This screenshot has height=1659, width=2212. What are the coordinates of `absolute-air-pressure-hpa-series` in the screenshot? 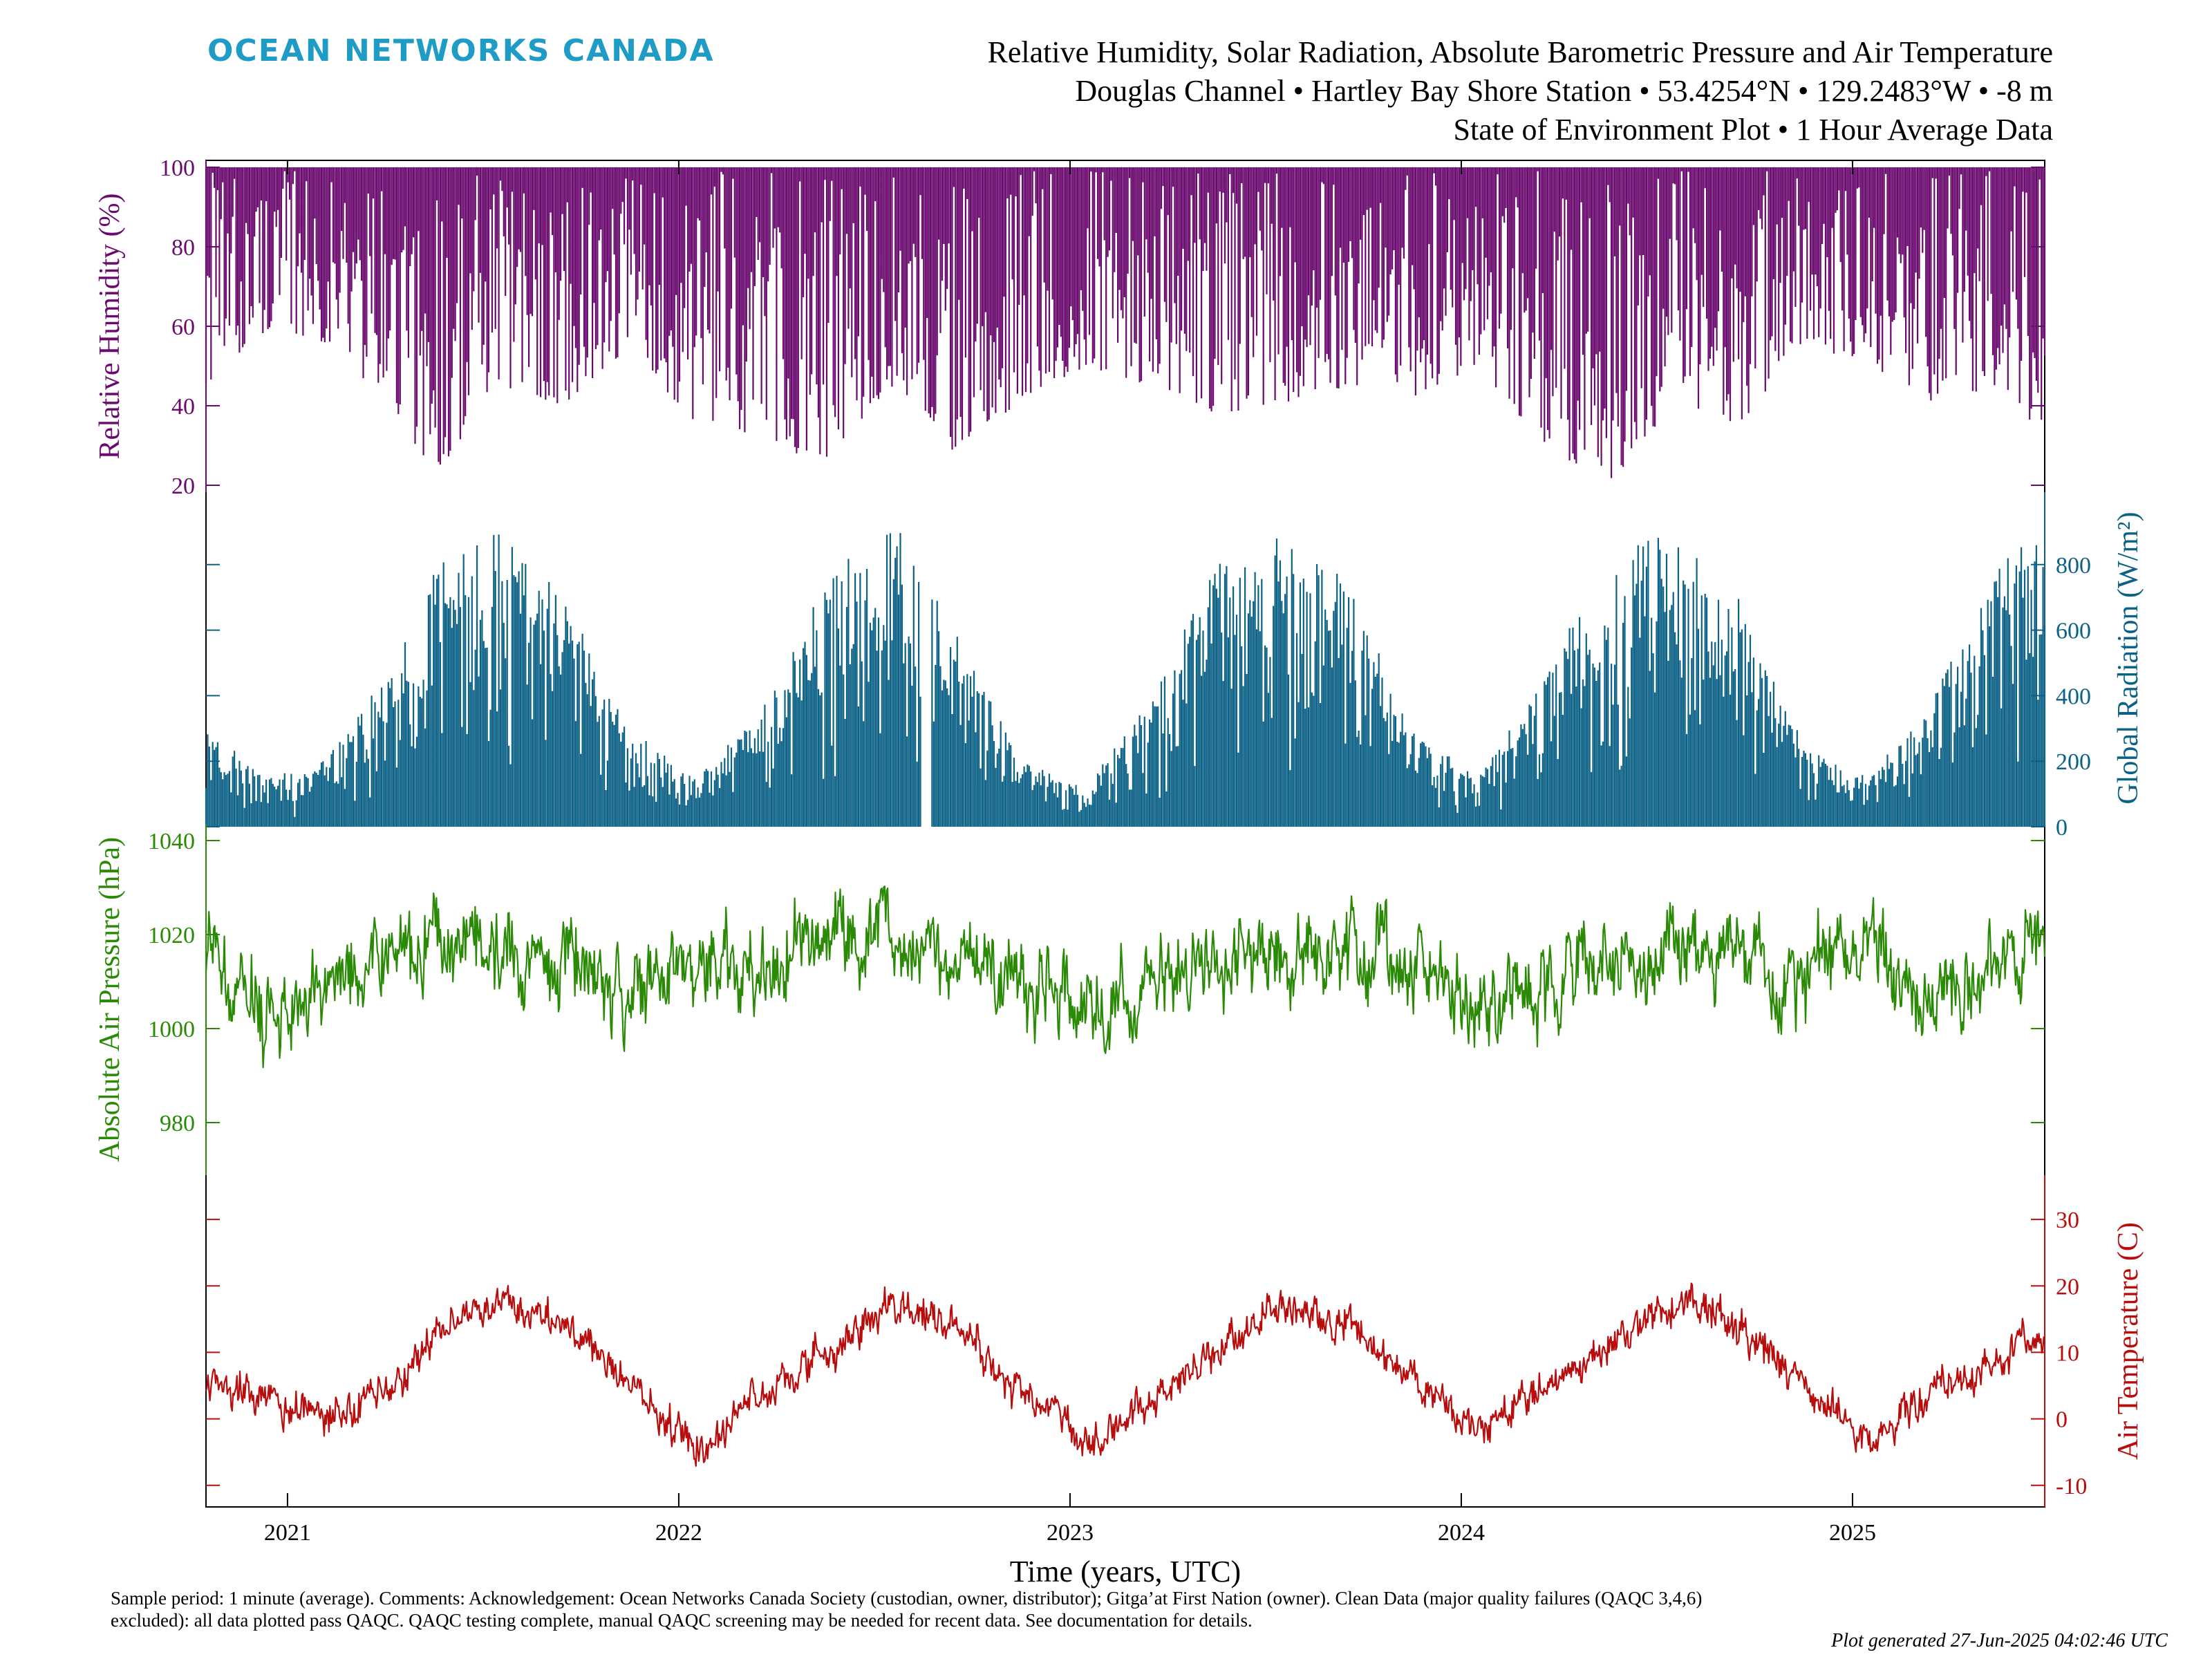 It's located at (1125, 977).